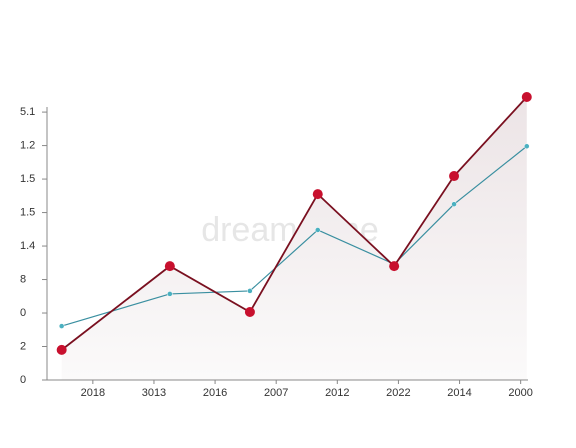 This screenshot has height=448, width=576. I want to click on y-tick-label: 2, so click(23, 346).